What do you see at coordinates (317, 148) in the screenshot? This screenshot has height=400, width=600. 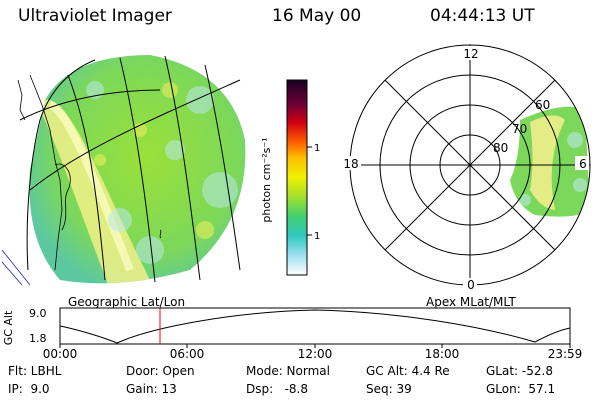 I see `colorbar-tick-100: 100` at bounding box center [317, 148].